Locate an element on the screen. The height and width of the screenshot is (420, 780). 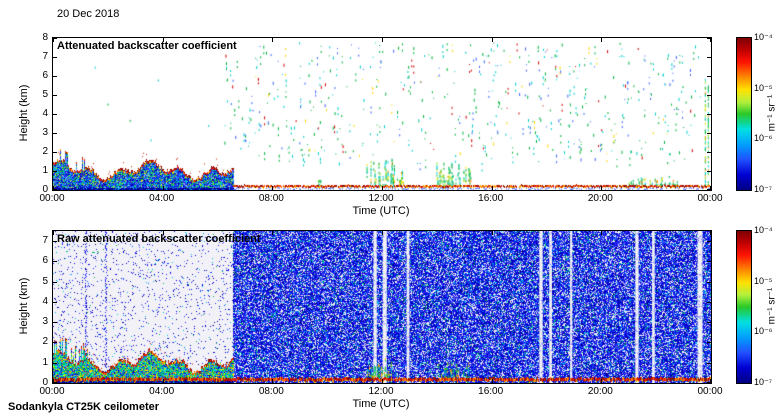
colorbar-bottom is located at coordinates (744, 307).